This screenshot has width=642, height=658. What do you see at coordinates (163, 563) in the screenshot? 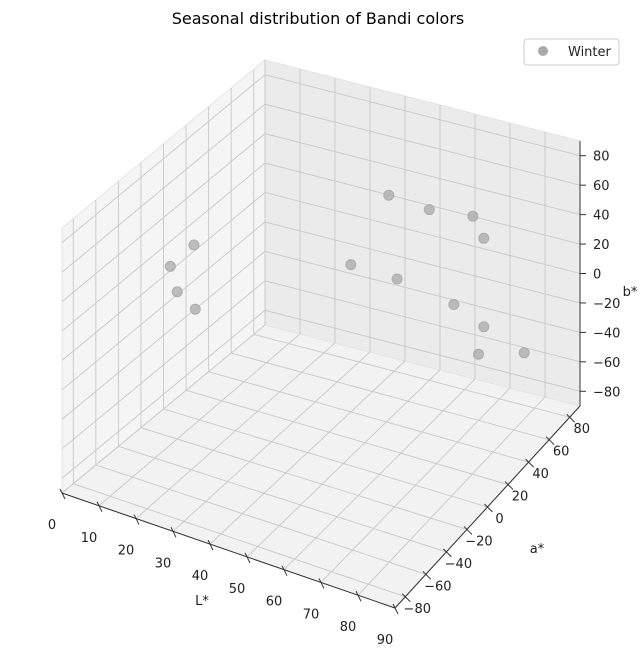
I see `x-tick-label: 30` at bounding box center [163, 563].